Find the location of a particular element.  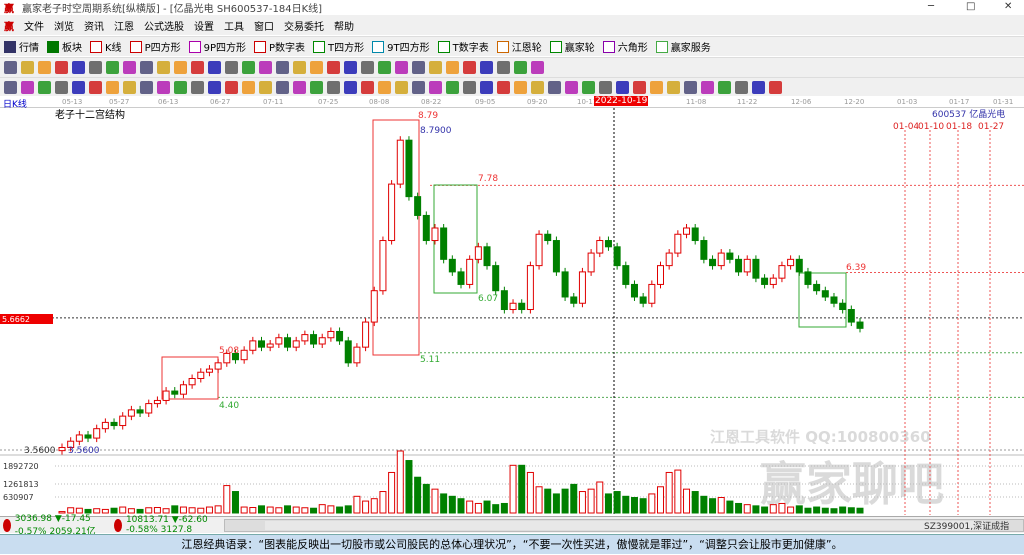

quote-button: 行情 is located at coordinates (21, 46).